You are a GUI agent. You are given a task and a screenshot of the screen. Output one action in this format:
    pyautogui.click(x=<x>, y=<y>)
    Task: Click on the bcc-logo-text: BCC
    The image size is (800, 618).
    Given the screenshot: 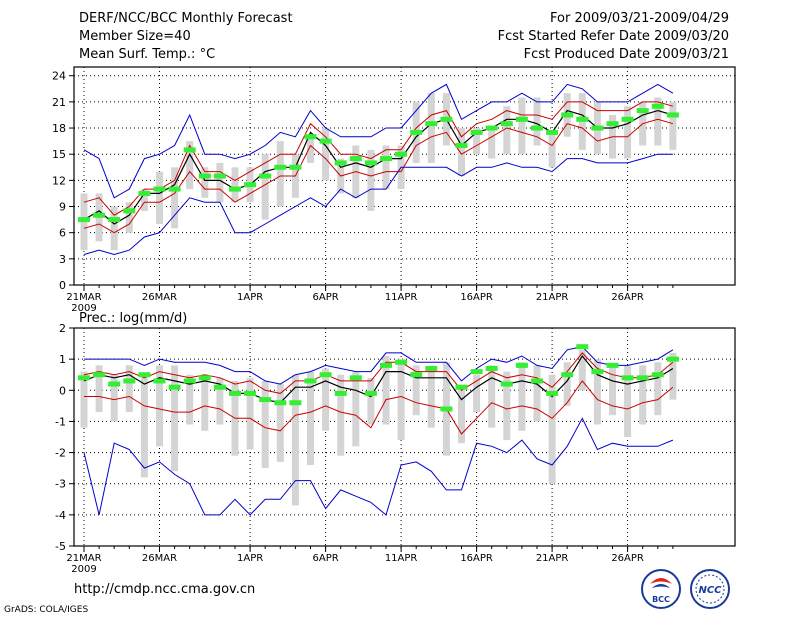 What is the action you would take?
    pyautogui.click(x=661, y=599)
    